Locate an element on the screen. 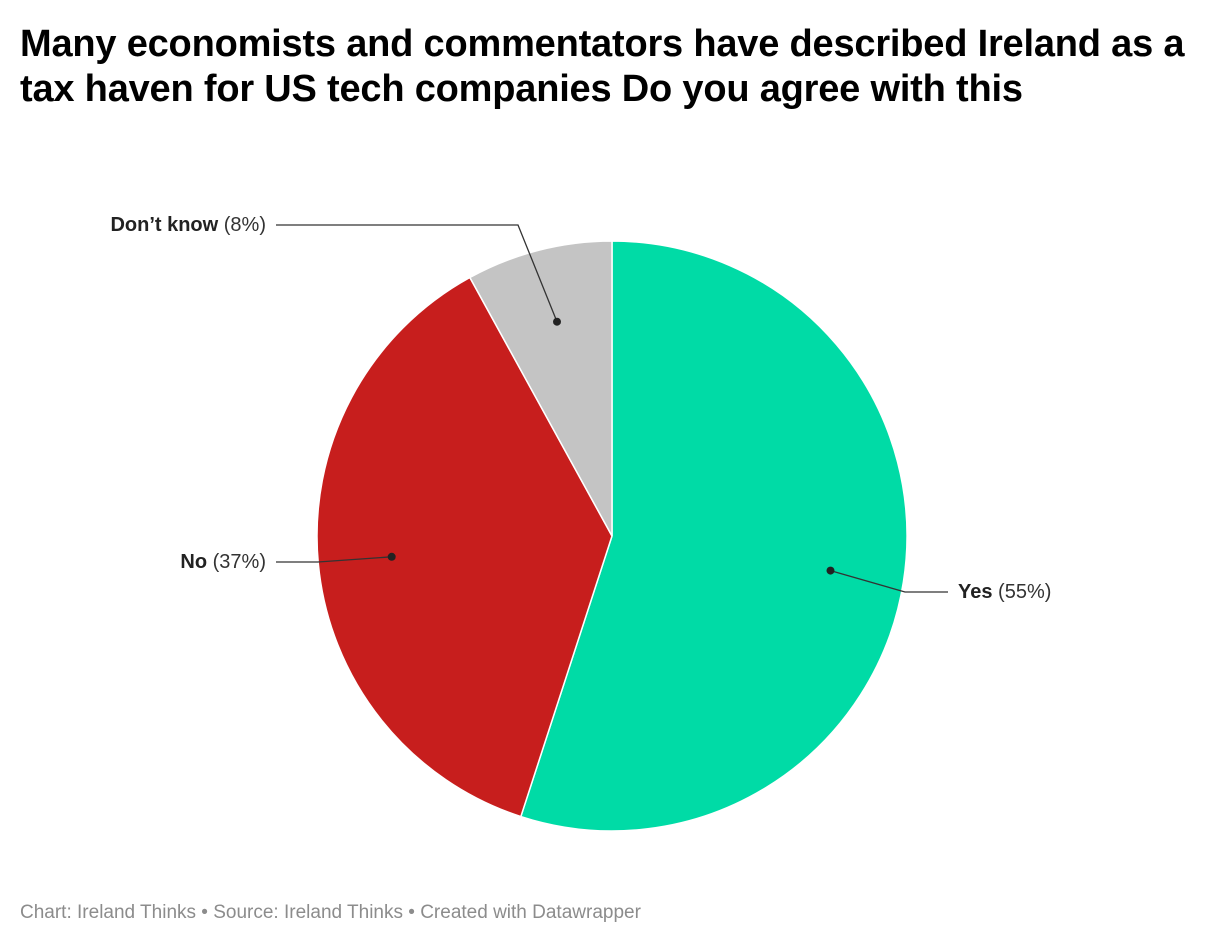  leader-dot-no is located at coordinates (391, 556).